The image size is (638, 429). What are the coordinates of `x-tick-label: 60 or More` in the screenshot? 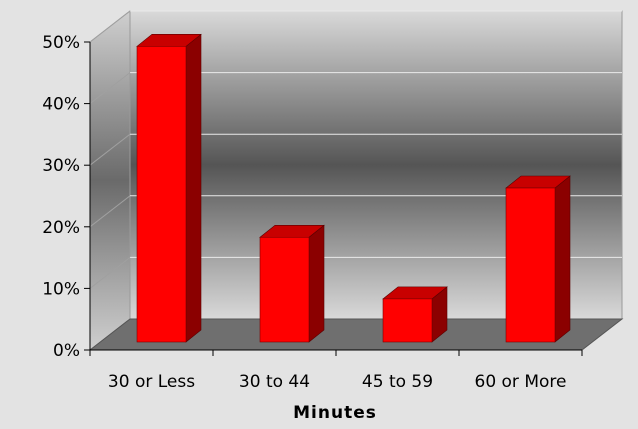 It's located at (521, 382).